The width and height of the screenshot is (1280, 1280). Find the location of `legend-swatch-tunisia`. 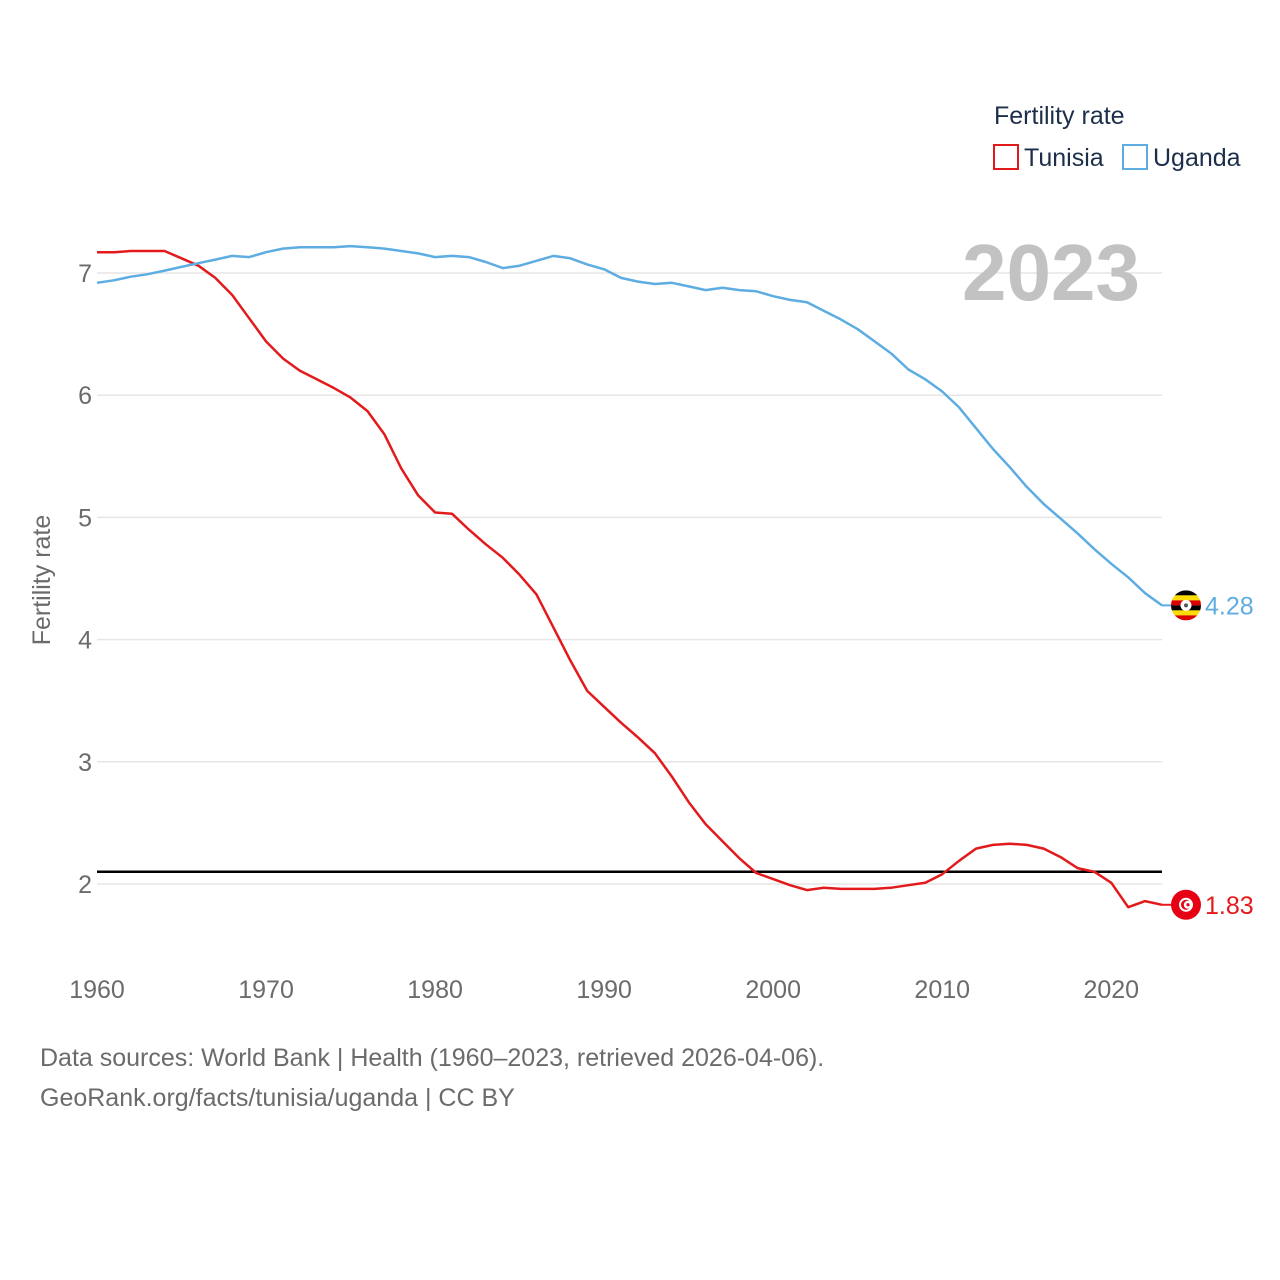

legend-swatch-tunisia is located at coordinates (1006, 157).